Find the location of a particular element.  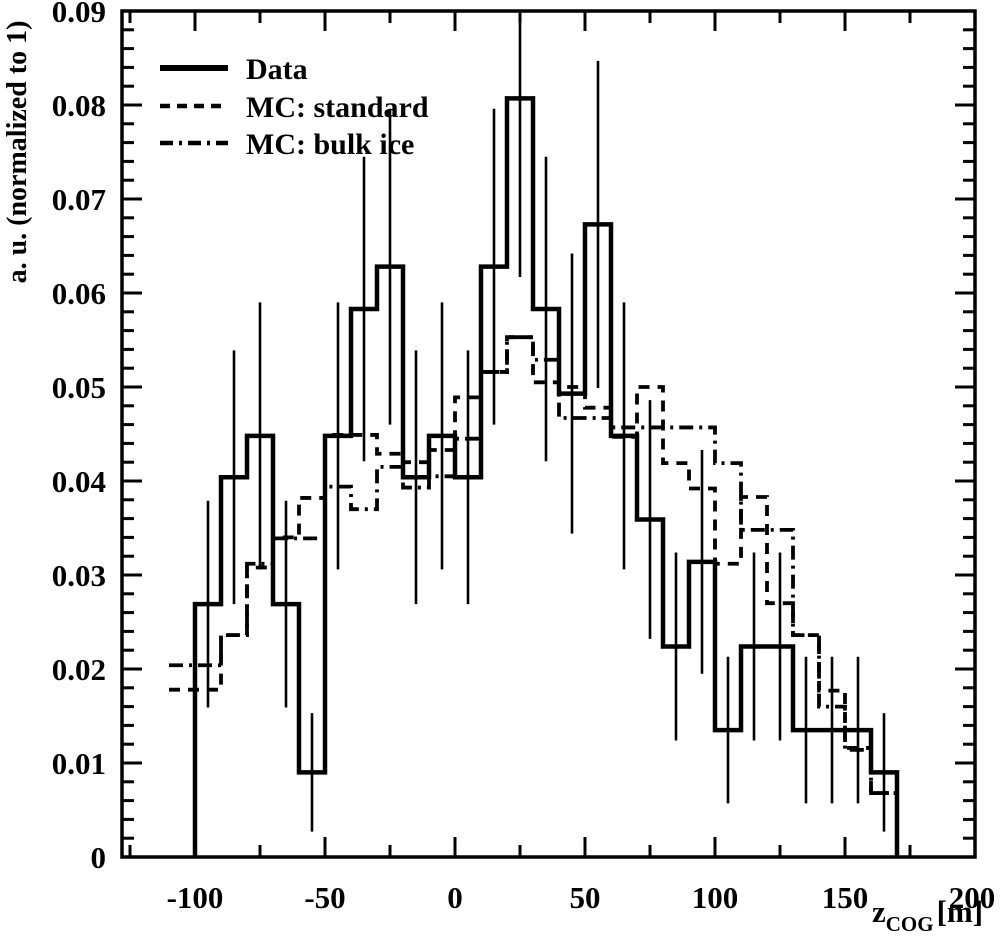

y-tick-label: 0.03 is located at coordinates (79, 575).